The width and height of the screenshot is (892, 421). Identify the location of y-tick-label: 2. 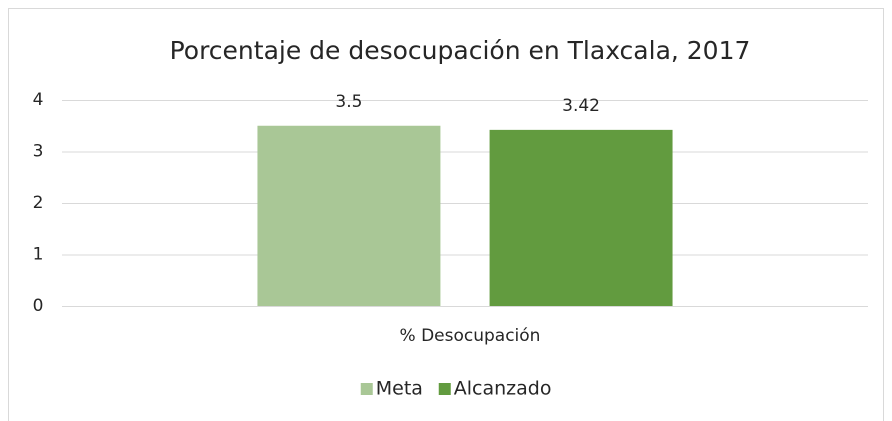
(38, 203).